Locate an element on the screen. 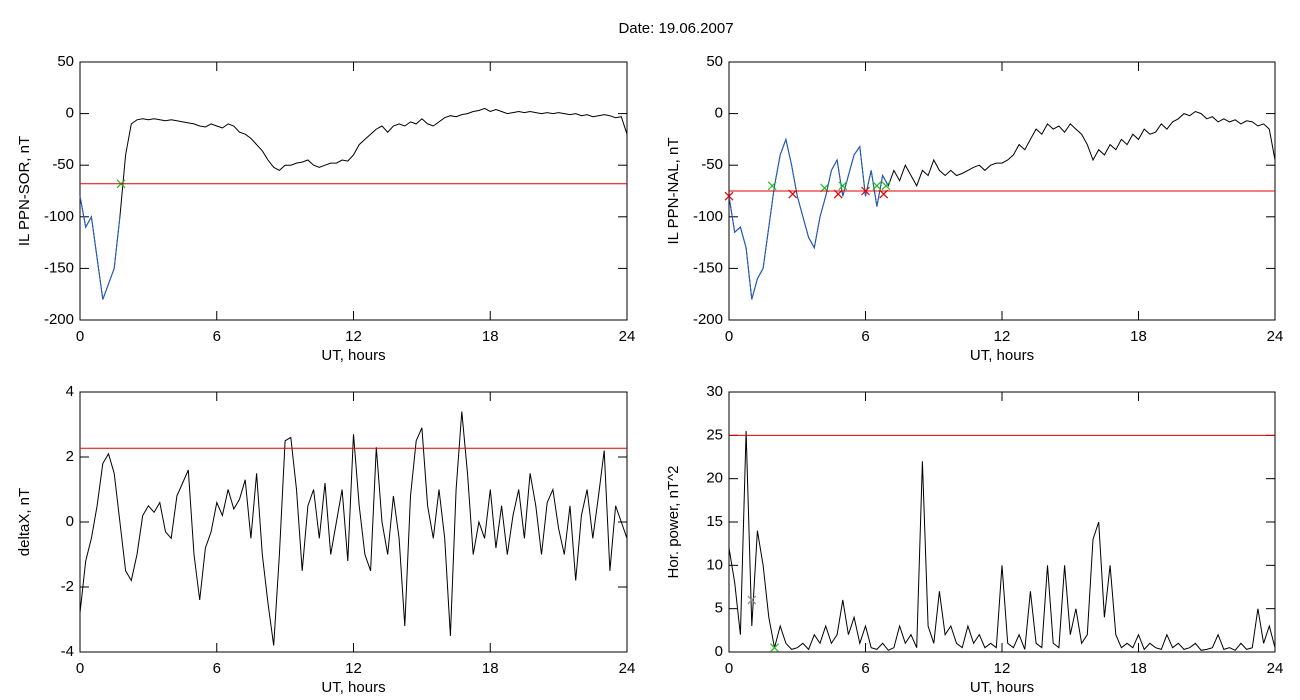  y-tick-label: 5 is located at coordinates (719, 608).